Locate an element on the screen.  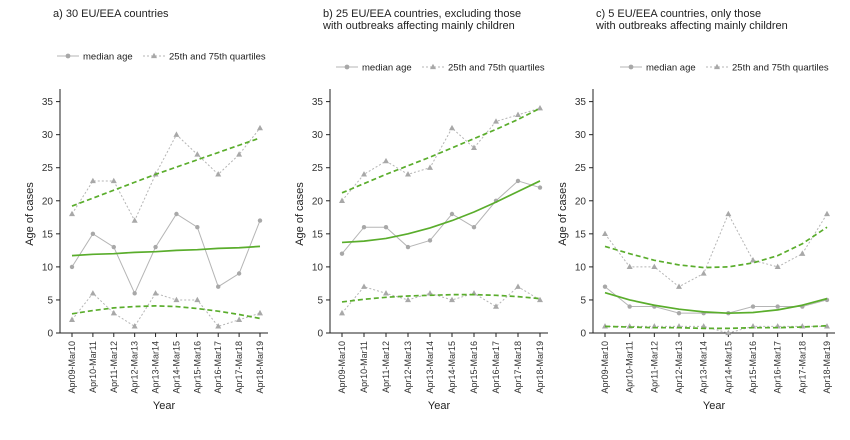
x-tick-label: Apr12-Mar13 is located at coordinates (135, 367).